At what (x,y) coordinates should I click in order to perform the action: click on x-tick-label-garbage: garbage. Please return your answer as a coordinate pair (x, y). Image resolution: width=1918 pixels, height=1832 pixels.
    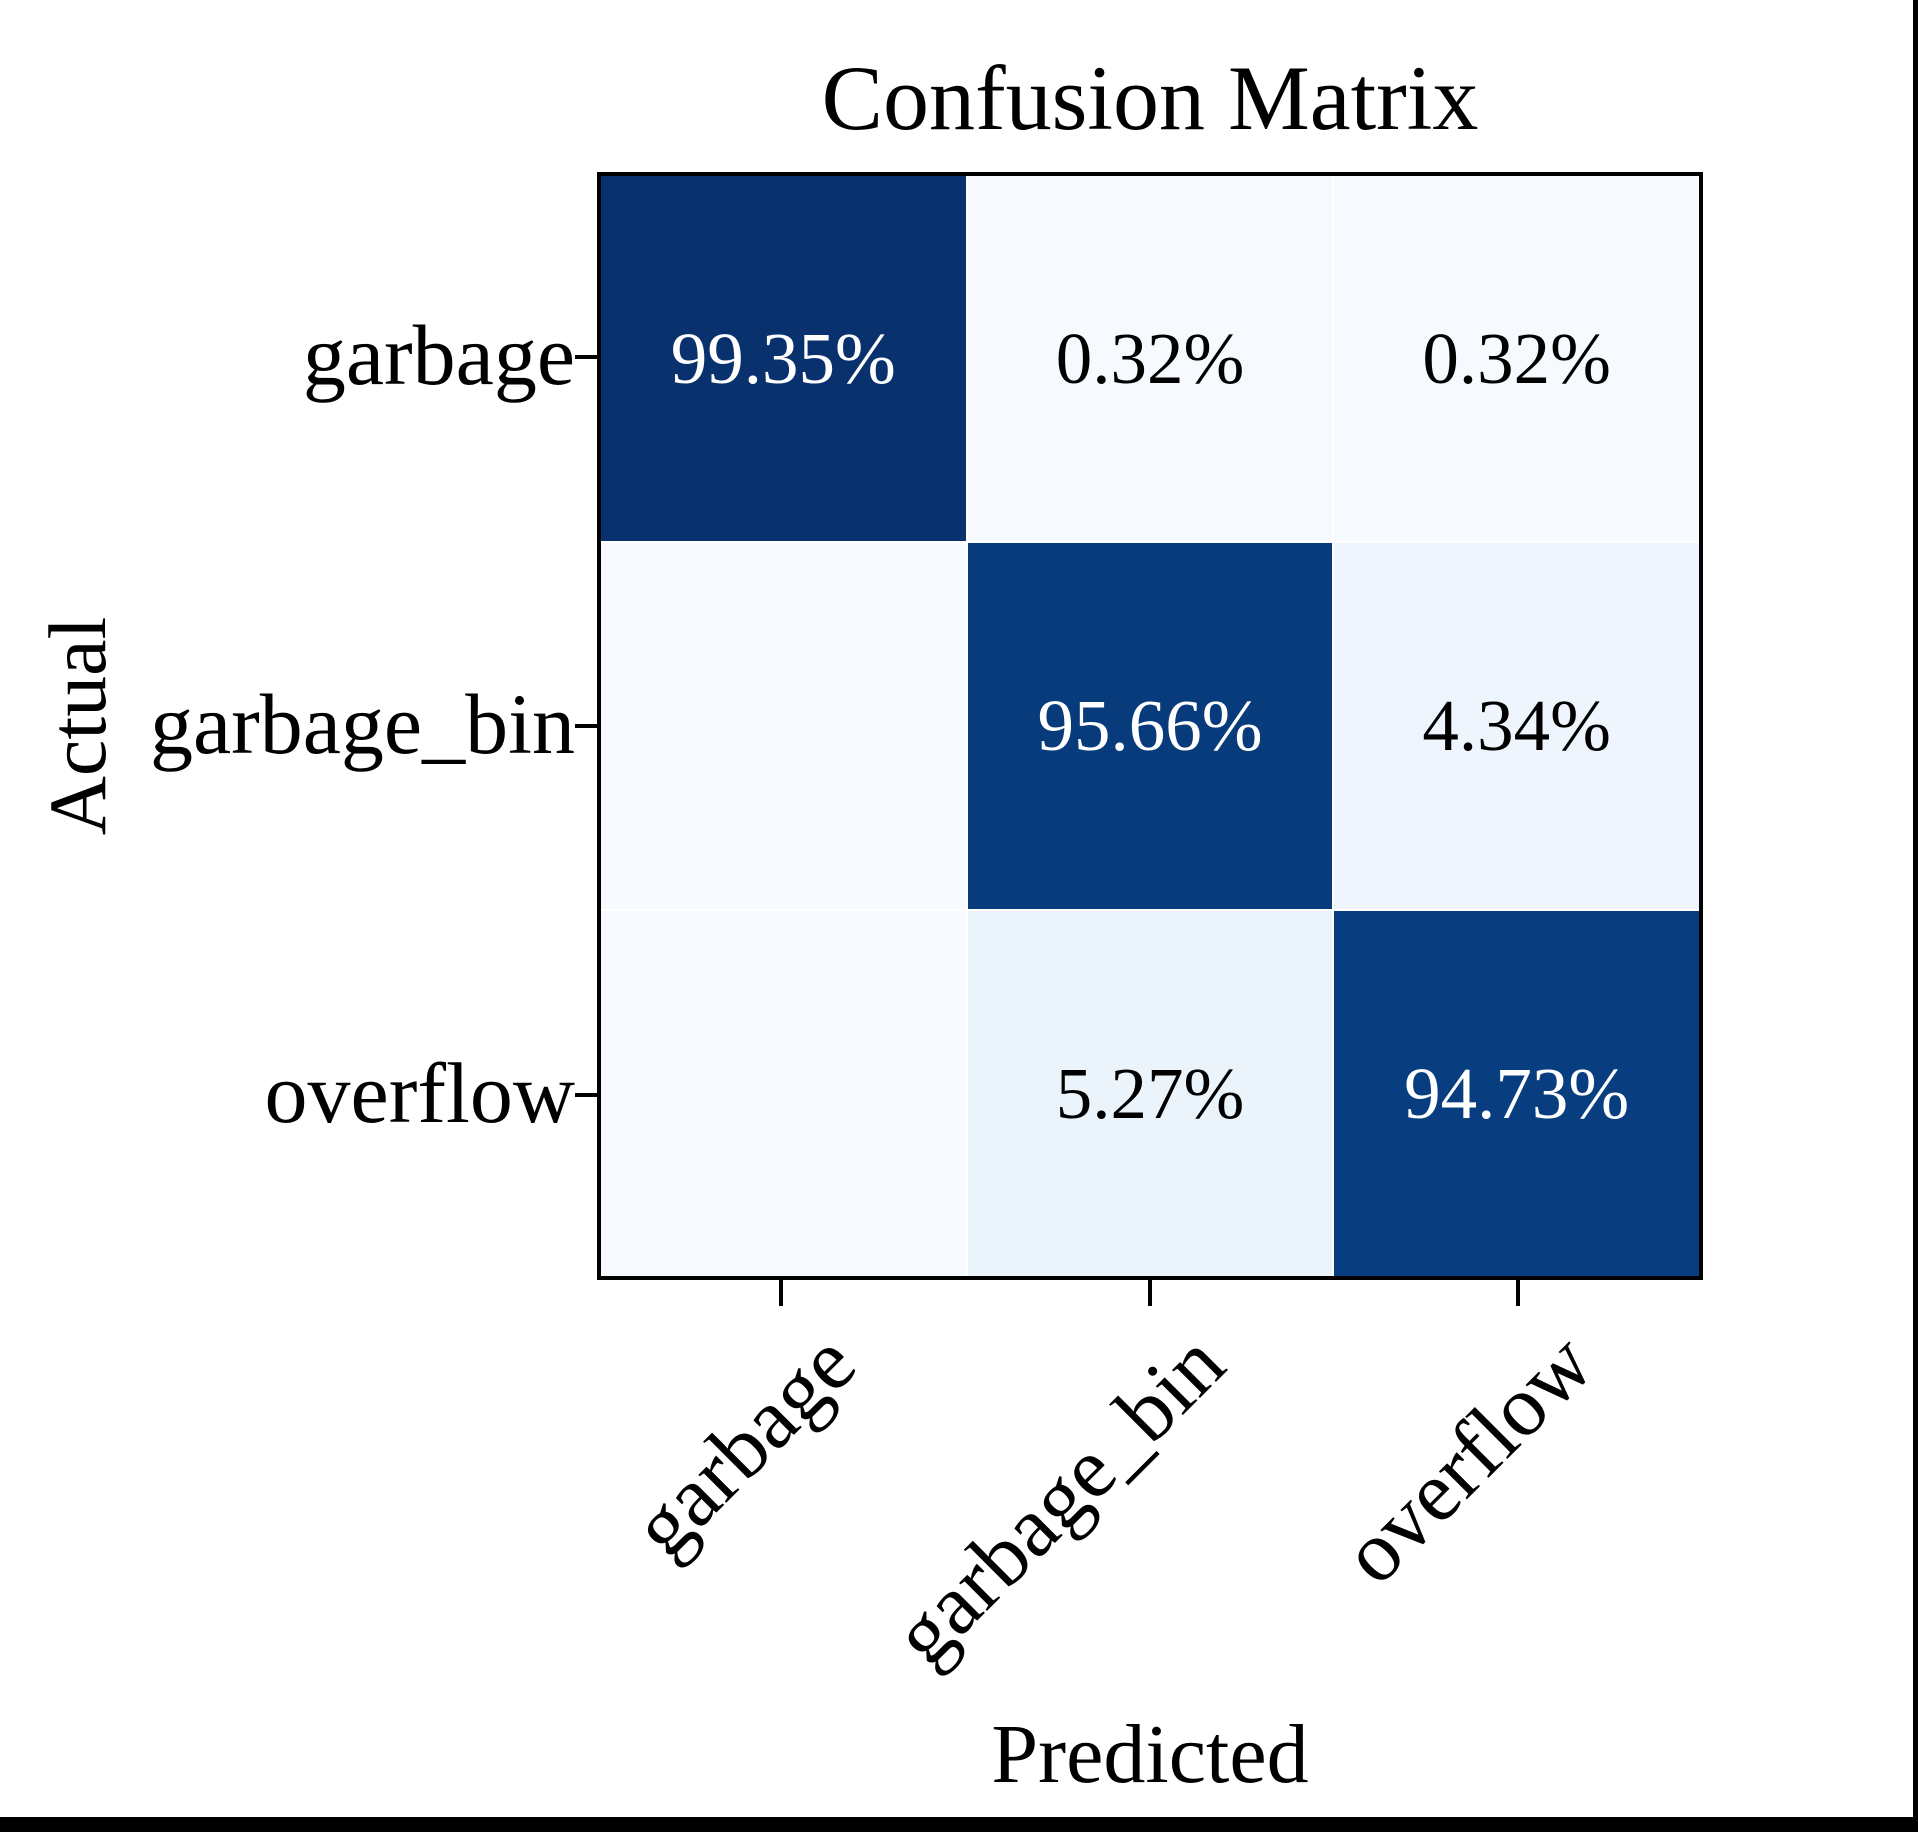
    Looking at the image, I should click on (743, 1444).